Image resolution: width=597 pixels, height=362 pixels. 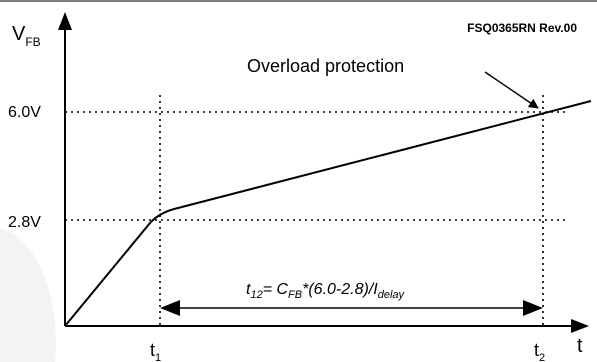 What do you see at coordinates (24, 112) in the screenshot?
I see `level-label-6v: 6.0V` at bounding box center [24, 112].